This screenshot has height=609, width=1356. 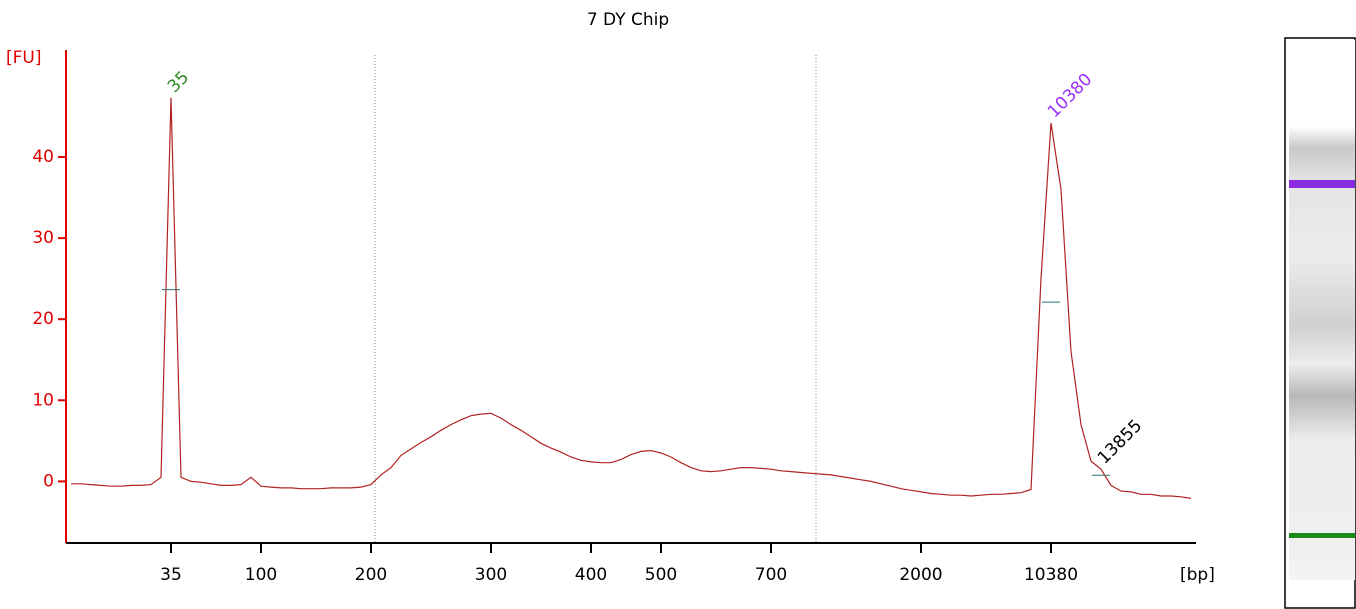 I want to click on x-tick-label: 100, so click(x=261, y=575).